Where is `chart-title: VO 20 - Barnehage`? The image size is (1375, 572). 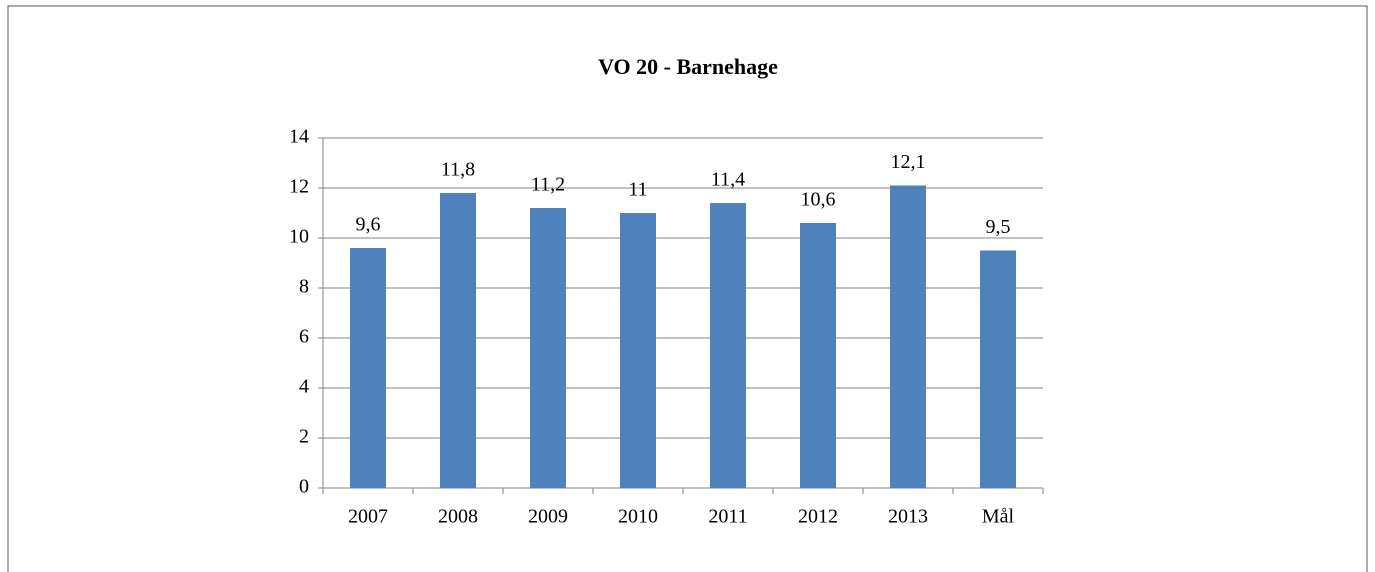 chart-title: VO 20 - Barnehage is located at coordinates (688, 66).